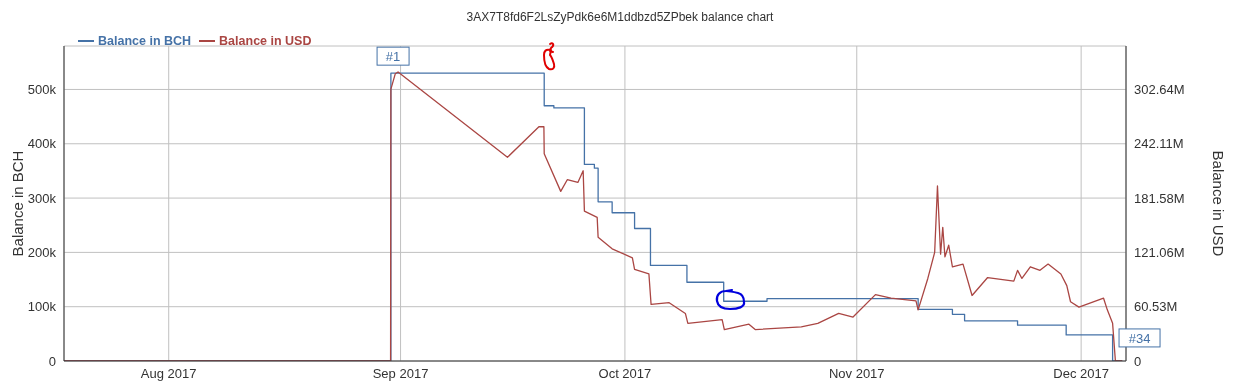 This screenshot has width=1240, height=391. Describe the element at coordinates (1159, 90) in the screenshot. I see `y2-tick-label: 302.64M` at that location.